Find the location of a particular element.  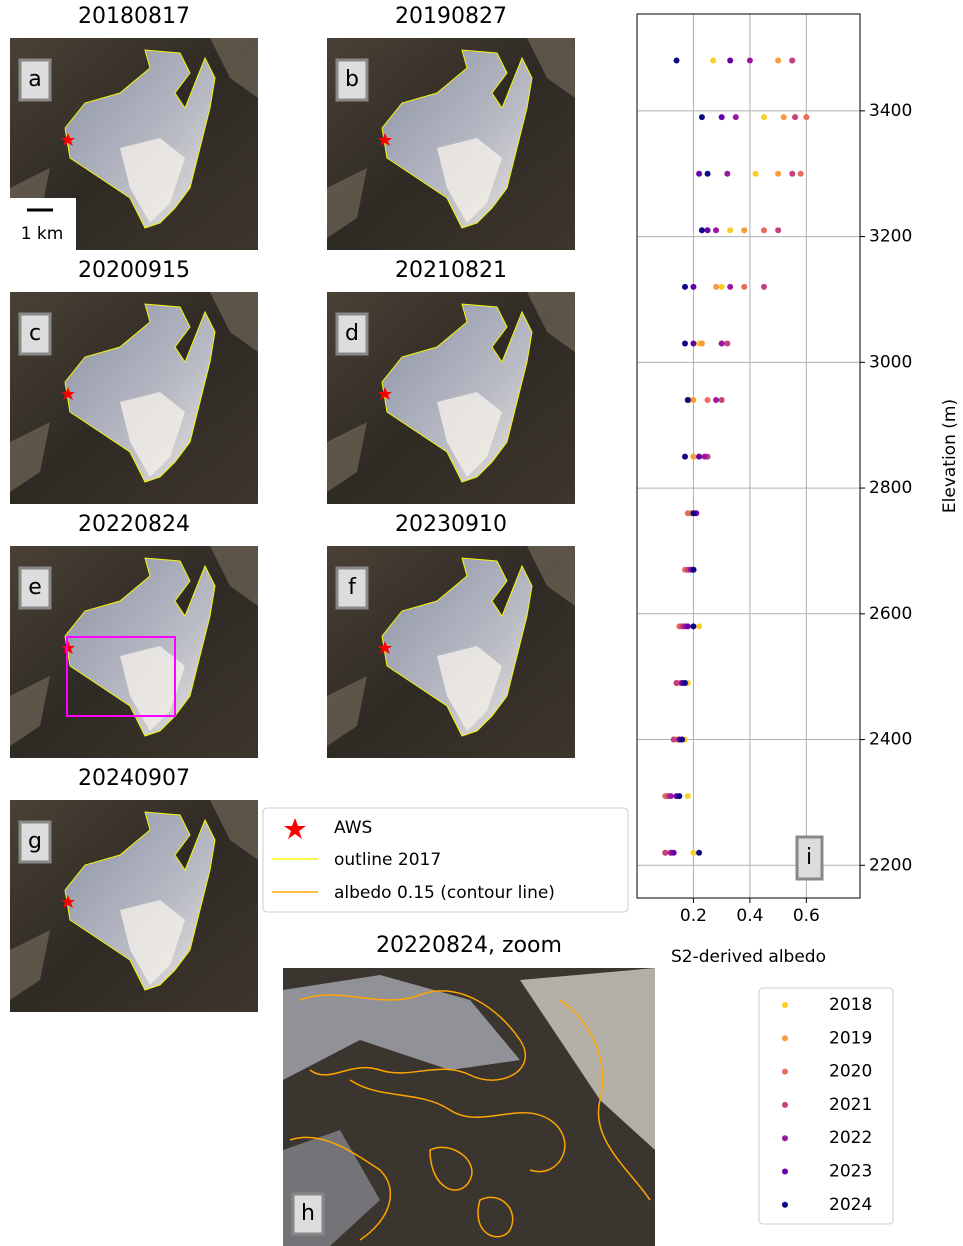

scale-label: 1 km is located at coordinates (42, 234).